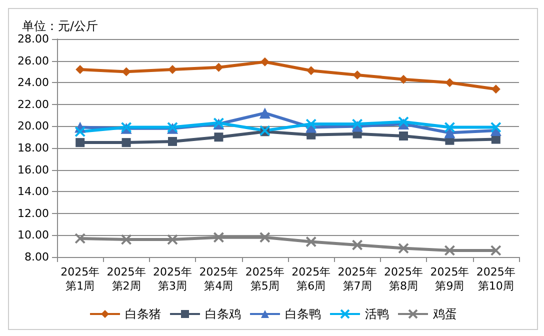 The height and width of the screenshot is (336, 544). Describe the element at coordinates (377, 314) in the screenshot. I see `legend-label: 活鸭` at that location.